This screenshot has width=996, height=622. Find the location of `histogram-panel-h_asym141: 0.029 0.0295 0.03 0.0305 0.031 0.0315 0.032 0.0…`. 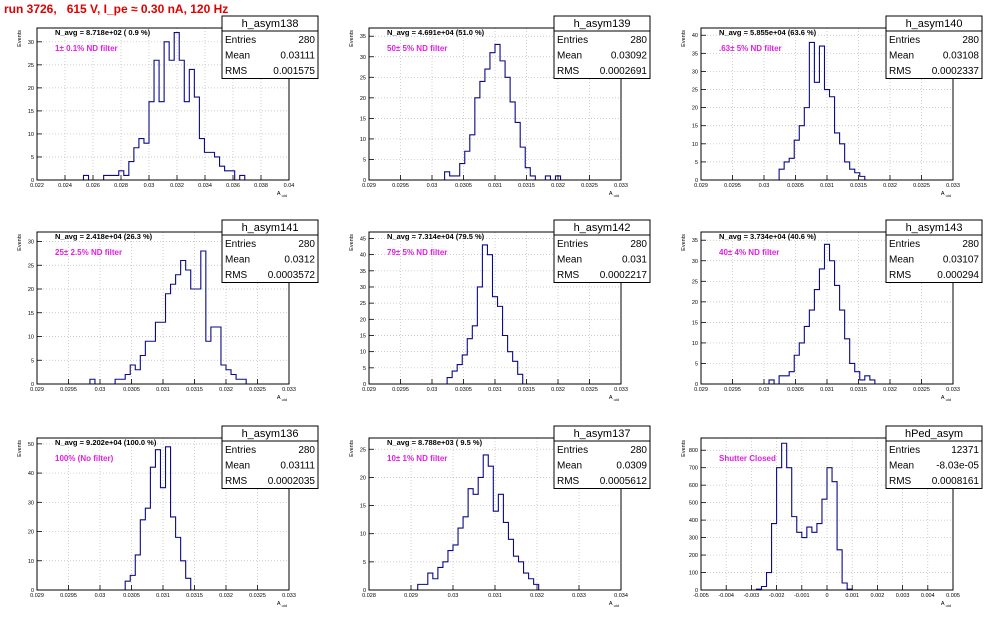

histogram-panel-h_asym141: 0.029 0.0295 0.03 0.0305 0.031 0.0315 0.032 0.0… is located at coordinates (168, 310).